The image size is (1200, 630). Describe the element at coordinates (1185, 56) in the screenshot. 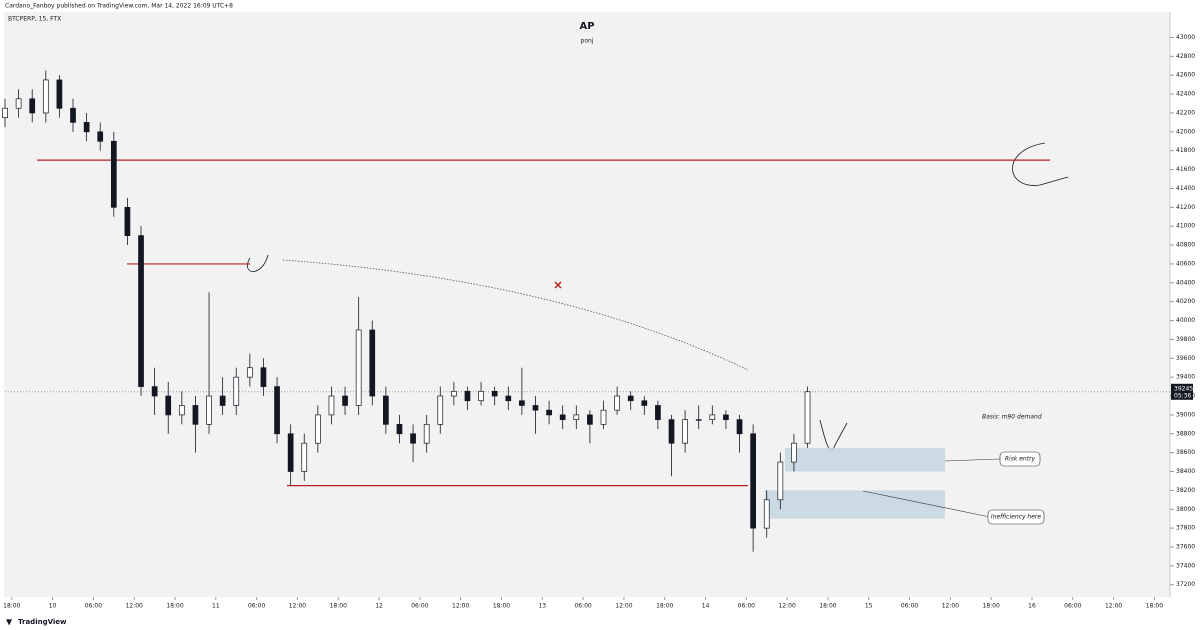

I see `y-tick-label: 42800` at that location.